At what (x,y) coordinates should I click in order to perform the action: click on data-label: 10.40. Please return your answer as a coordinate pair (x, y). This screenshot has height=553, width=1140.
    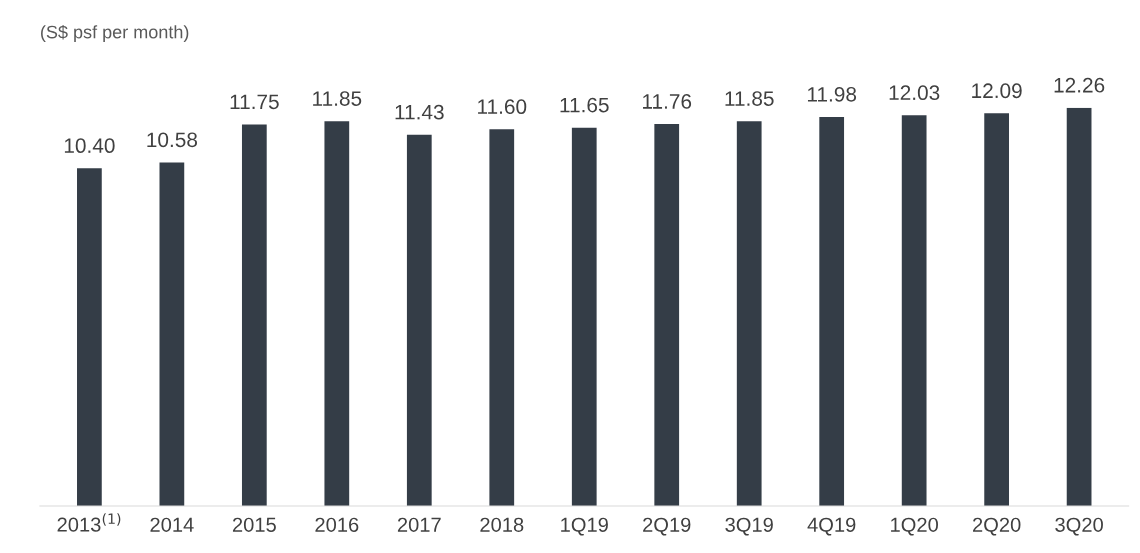
    Looking at the image, I should click on (89, 146).